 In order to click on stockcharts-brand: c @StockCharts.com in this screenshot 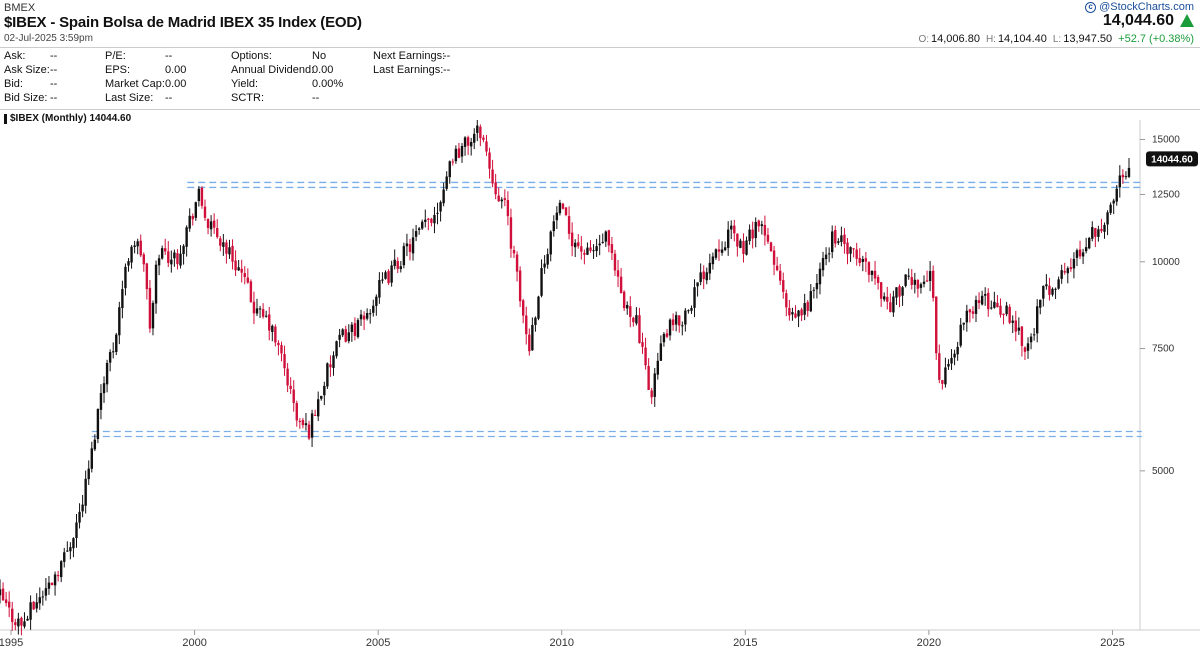, I will do `click(1139, 7)`.